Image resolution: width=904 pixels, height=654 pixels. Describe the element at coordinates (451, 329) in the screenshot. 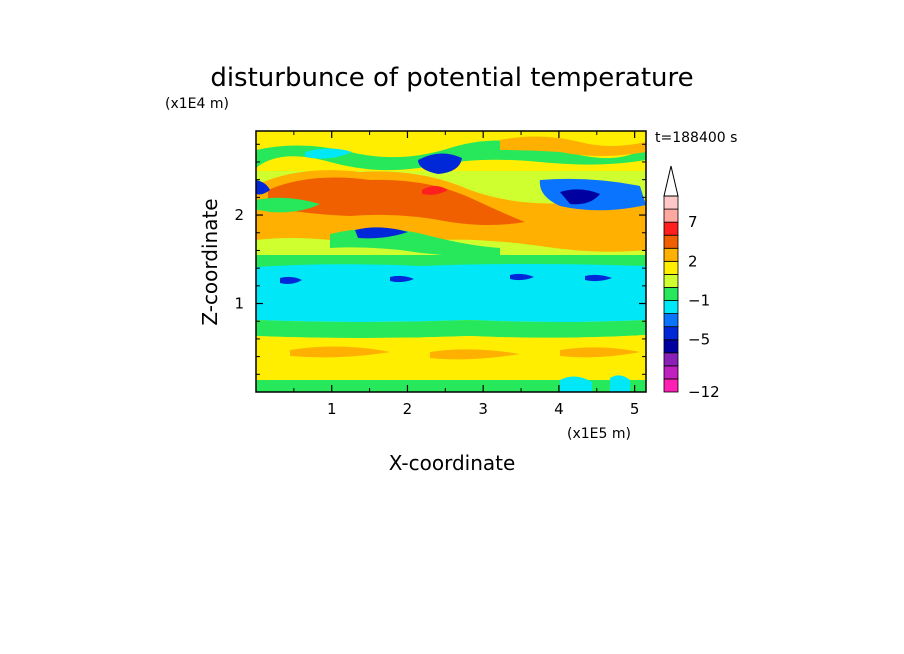

I see `green-band-low` at that location.